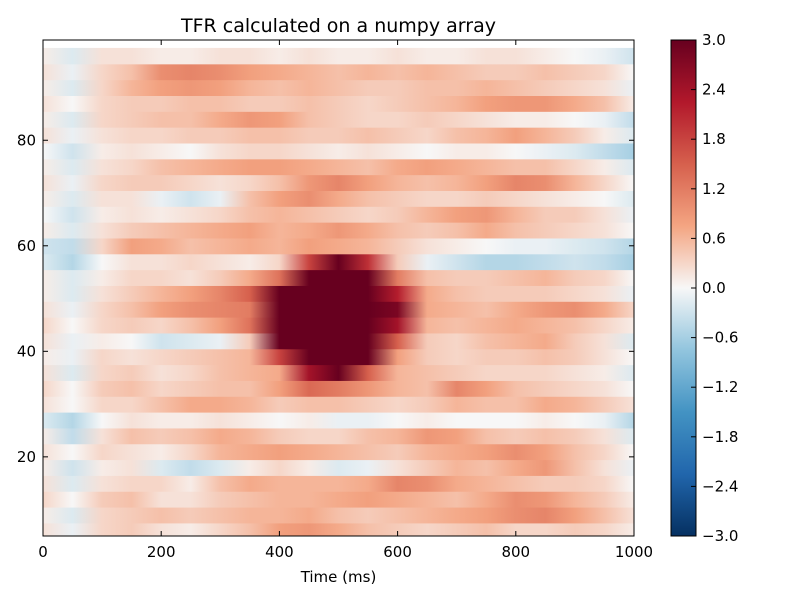 The width and height of the screenshot is (800, 600). Describe the element at coordinates (720, 437) in the screenshot. I see `colorbar-tick-label: −1.8` at that location.